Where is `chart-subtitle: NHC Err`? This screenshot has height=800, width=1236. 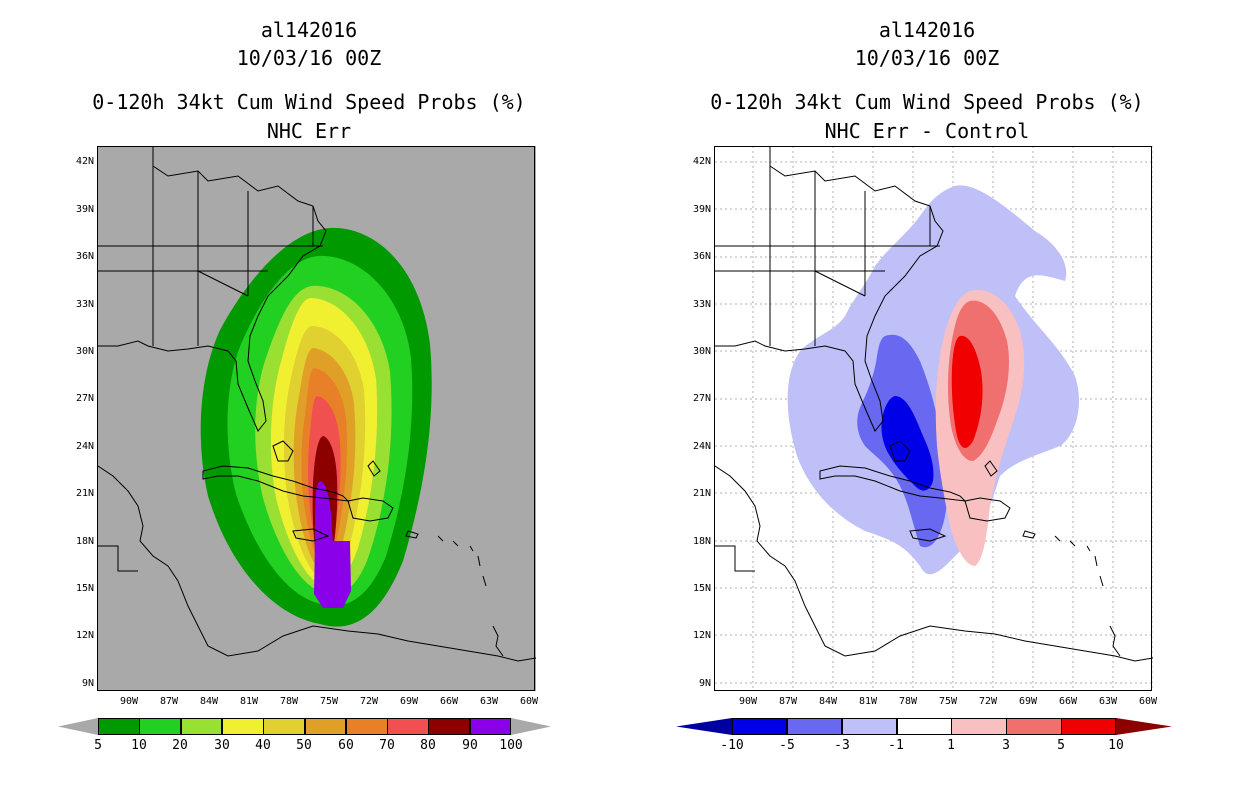
chart-subtitle: NHC Err is located at coordinates (309, 131).